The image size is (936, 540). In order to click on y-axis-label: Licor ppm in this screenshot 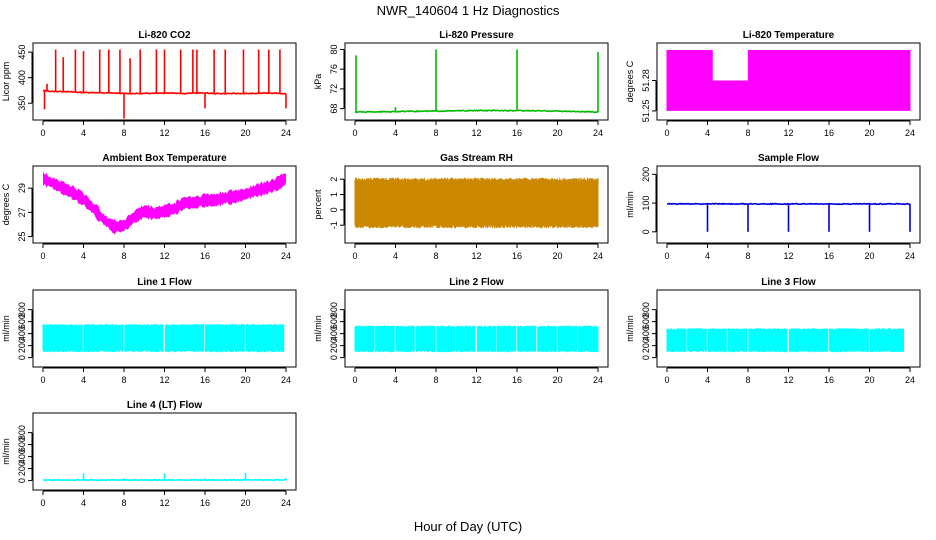, I will do `click(6, 82)`.